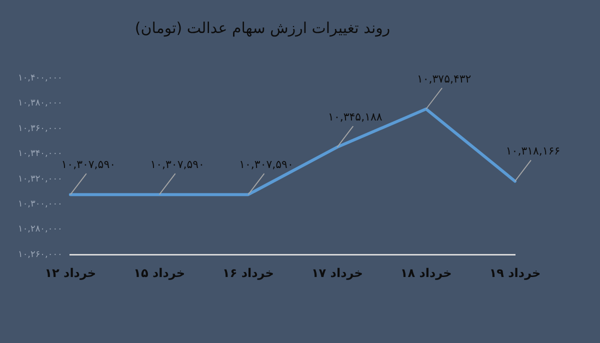  Describe the element at coordinates (533, 151) in the screenshot. I see `data-label: ۱۰,۳۱۸,۱۶۶` at that location.